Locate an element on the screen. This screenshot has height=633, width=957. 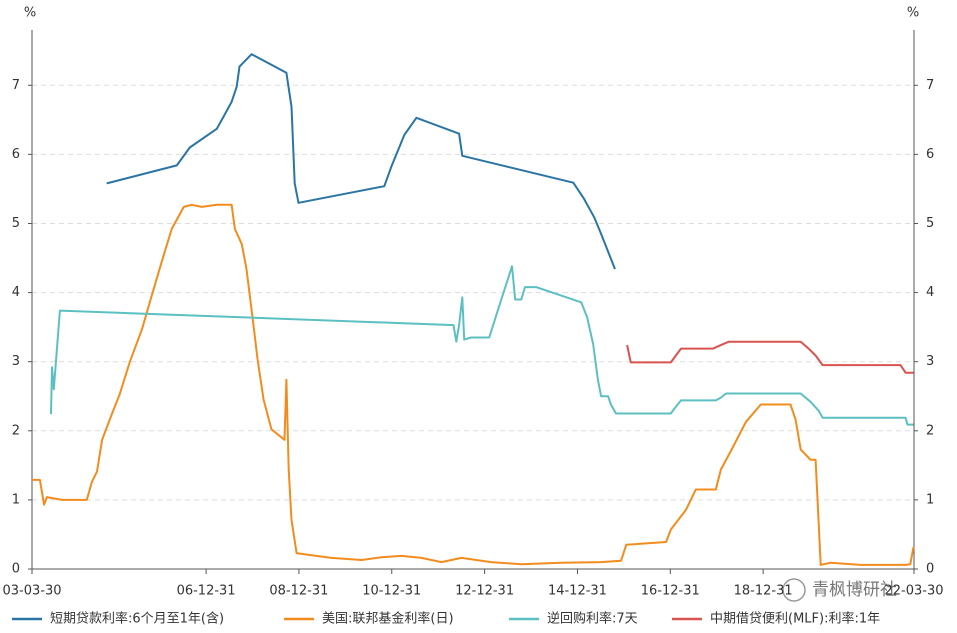
legend-label: 中期借贷便利(MLF):利率:1年 is located at coordinates (795, 619).